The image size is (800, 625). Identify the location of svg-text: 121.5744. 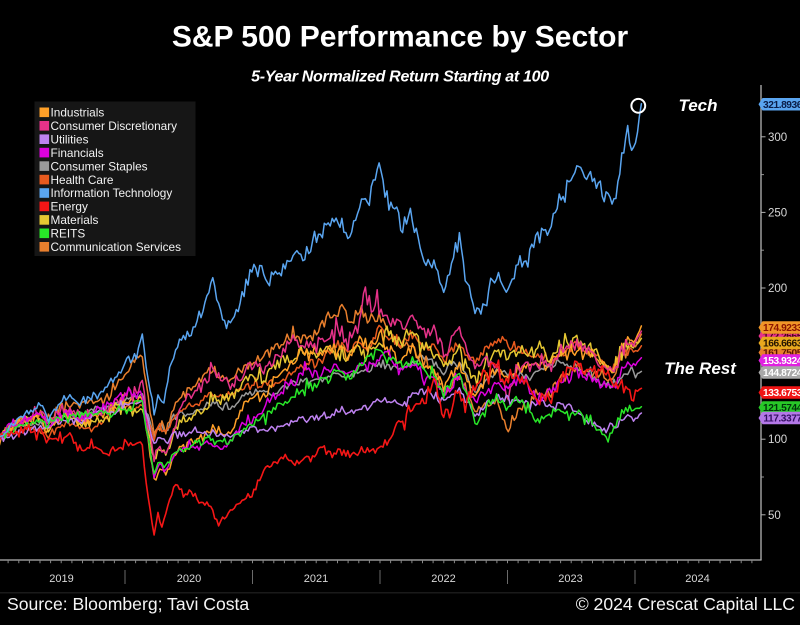
(781, 408).